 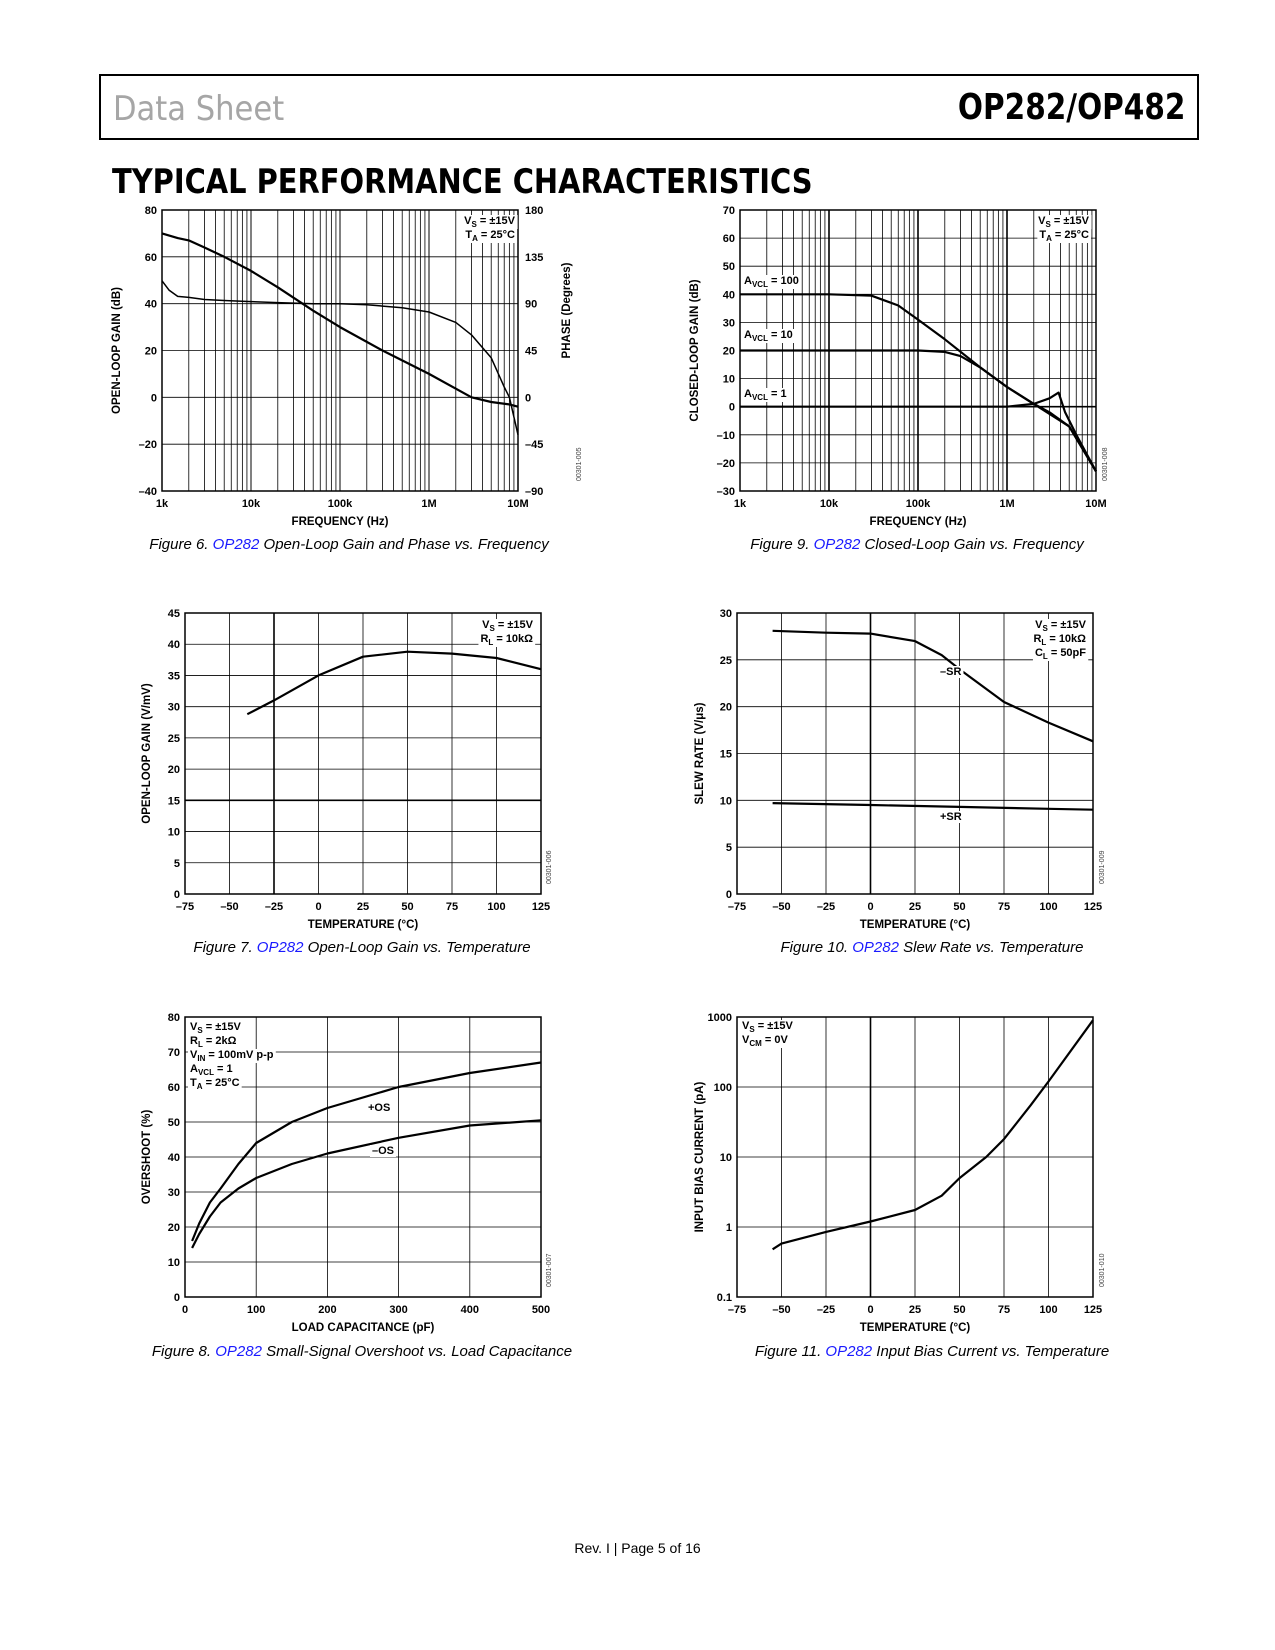 I want to click on fig7-series-0-line, so click(x=394, y=683).